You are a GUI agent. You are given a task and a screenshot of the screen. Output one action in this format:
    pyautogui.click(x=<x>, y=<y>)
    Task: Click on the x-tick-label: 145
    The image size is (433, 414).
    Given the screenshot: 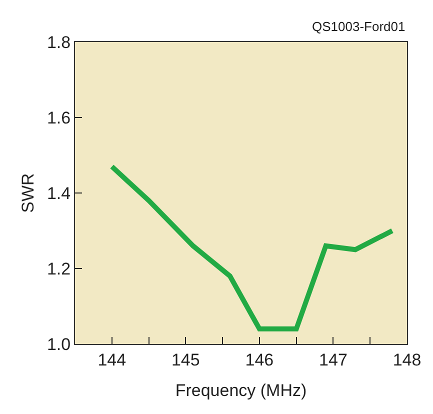 What is the action you would take?
    pyautogui.click(x=185, y=360)
    